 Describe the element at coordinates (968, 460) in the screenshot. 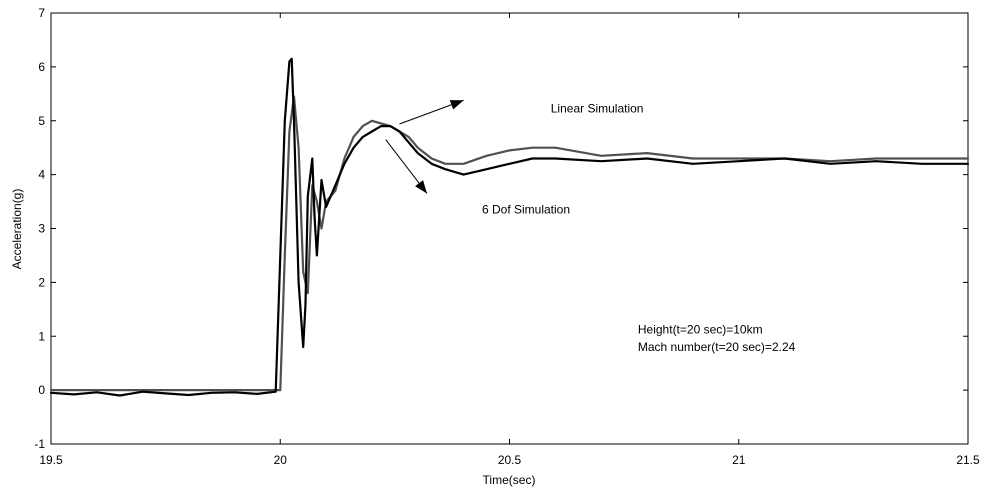

I see `x-tick-label: 21.5` at that location.